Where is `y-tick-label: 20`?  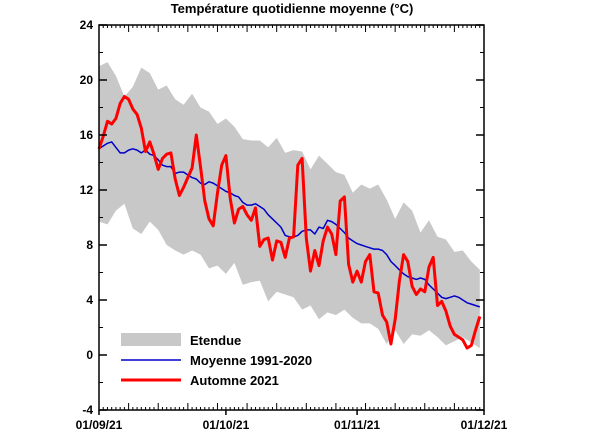
y-tick-label: 20 is located at coordinates (87, 80).